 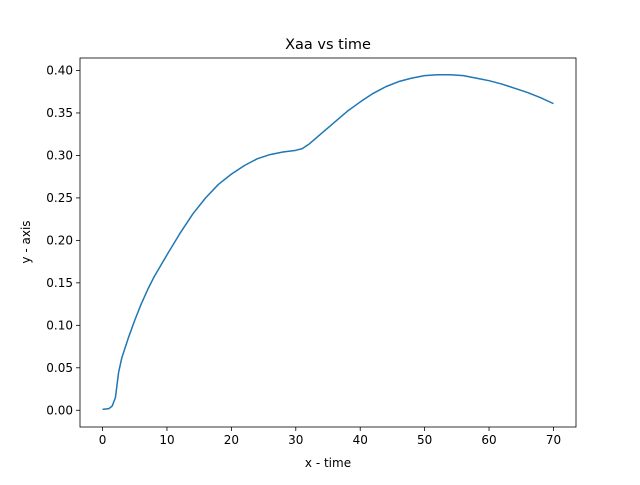 I want to click on y-tick-label: 0.25, so click(x=59, y=198).